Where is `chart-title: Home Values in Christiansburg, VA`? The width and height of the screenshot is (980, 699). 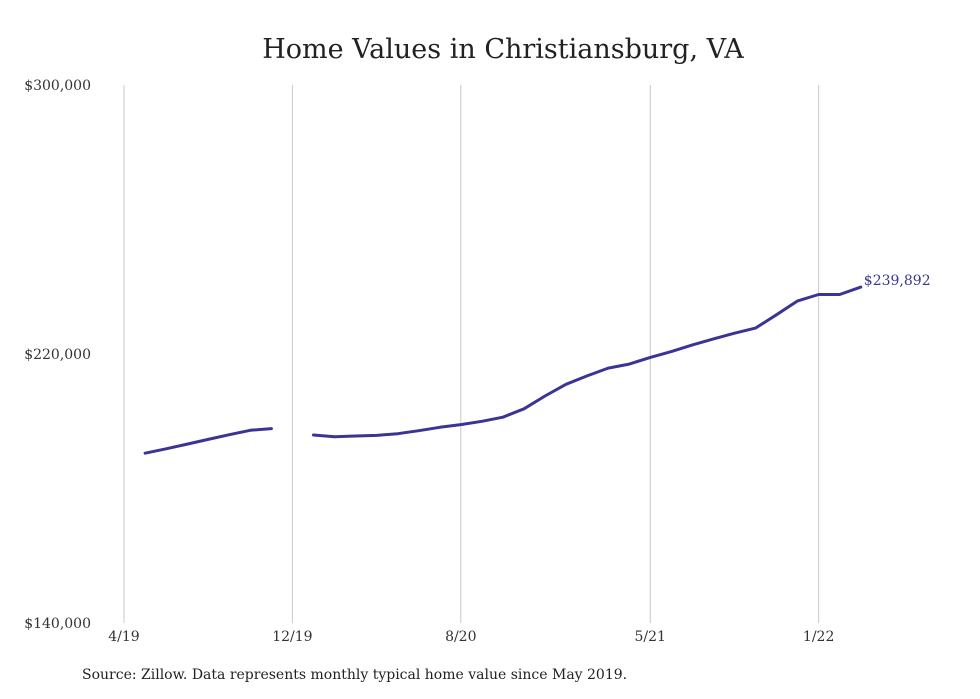 chart-title: Home Values in Christiansburg, VA is located at coordinates (503, 49).